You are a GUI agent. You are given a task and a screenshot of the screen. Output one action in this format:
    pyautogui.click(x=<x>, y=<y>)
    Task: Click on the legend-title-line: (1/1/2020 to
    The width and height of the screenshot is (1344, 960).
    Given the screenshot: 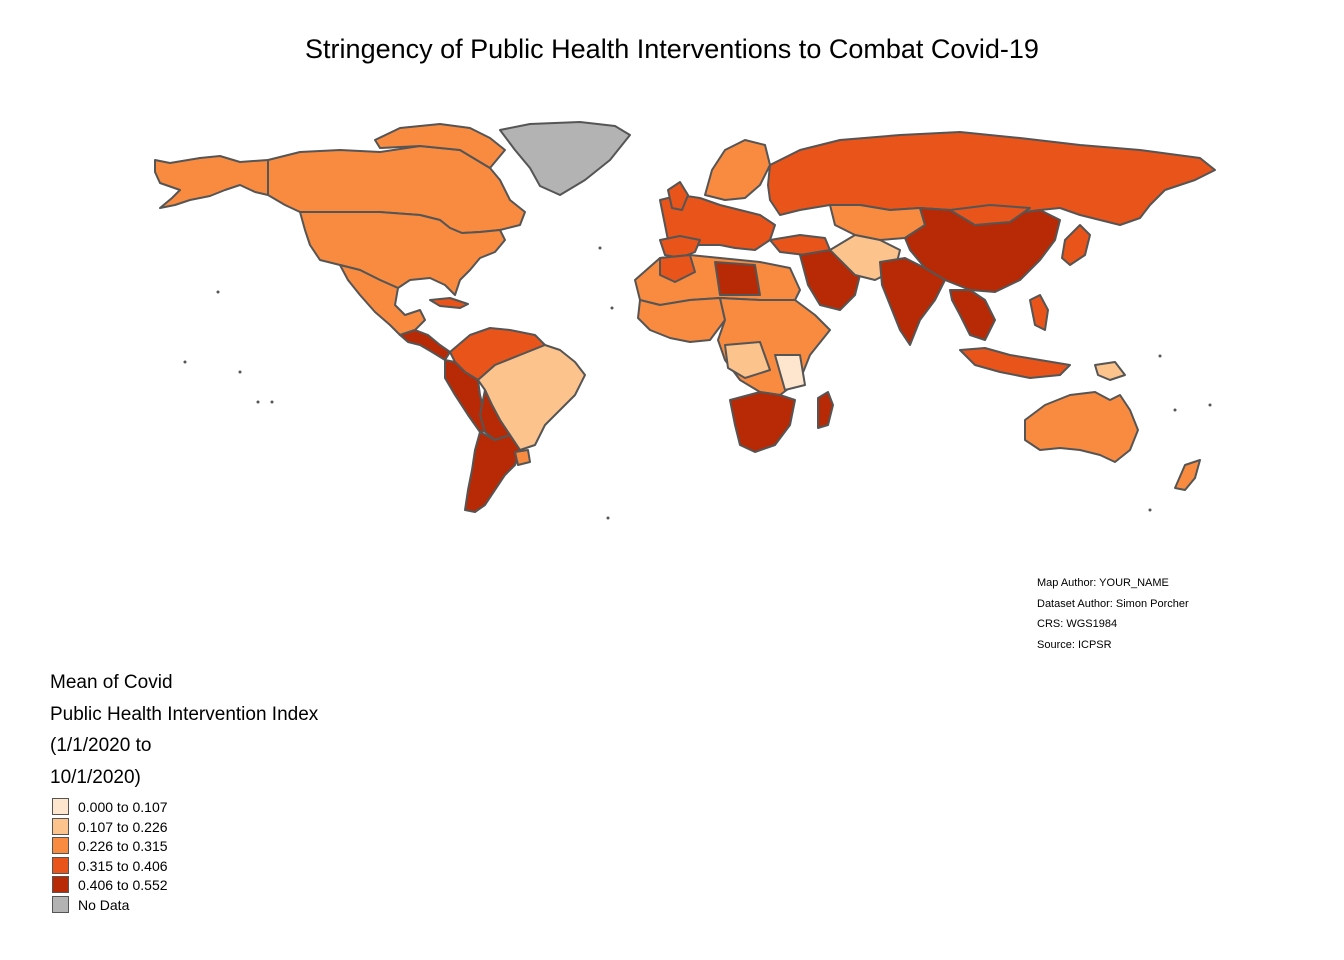 What is the action you would take?
    pyautogui.click(x=101, y=745)
    